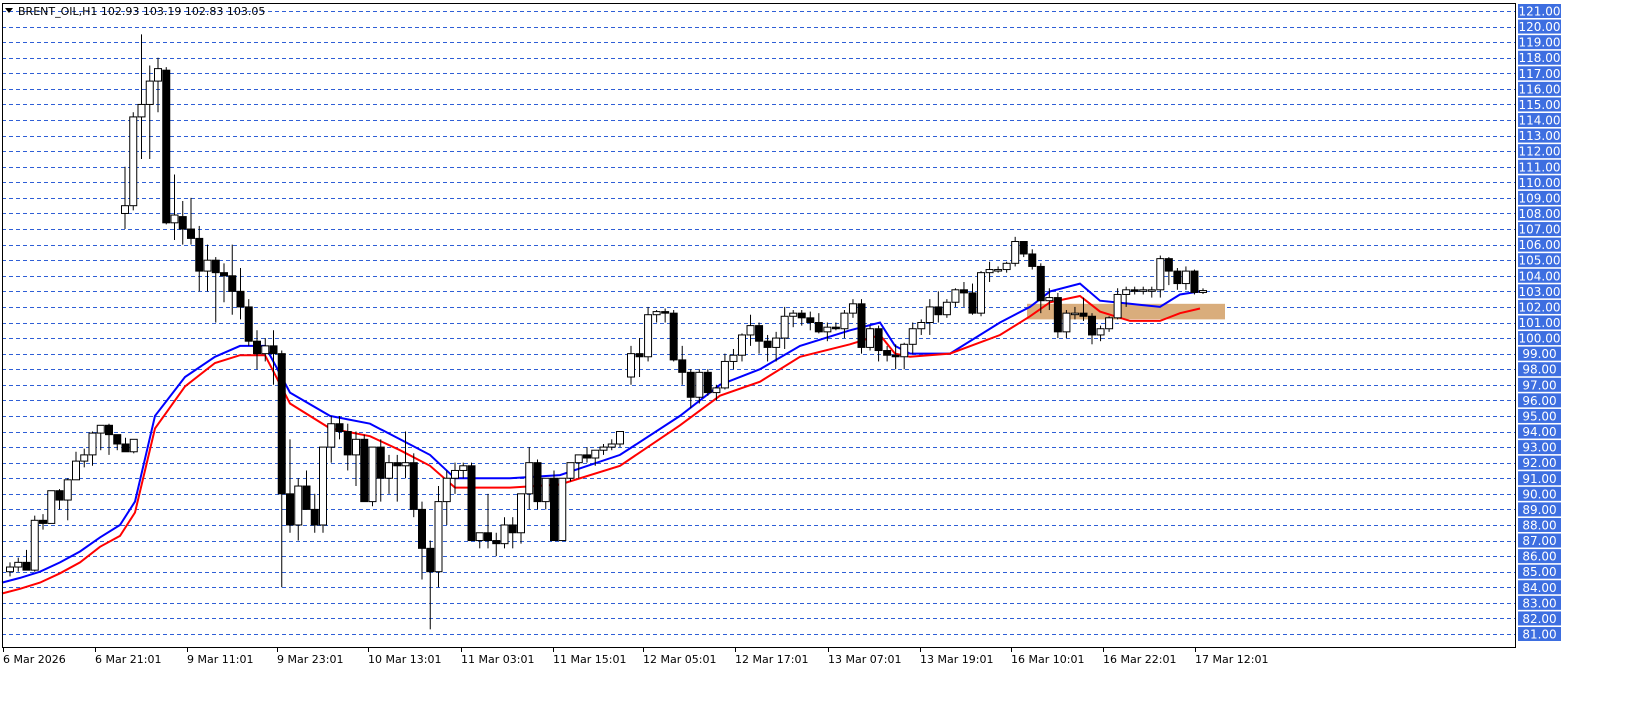 The image size is (1641, 705). I want to click on price-label: 89.00, so click(1539, 509).